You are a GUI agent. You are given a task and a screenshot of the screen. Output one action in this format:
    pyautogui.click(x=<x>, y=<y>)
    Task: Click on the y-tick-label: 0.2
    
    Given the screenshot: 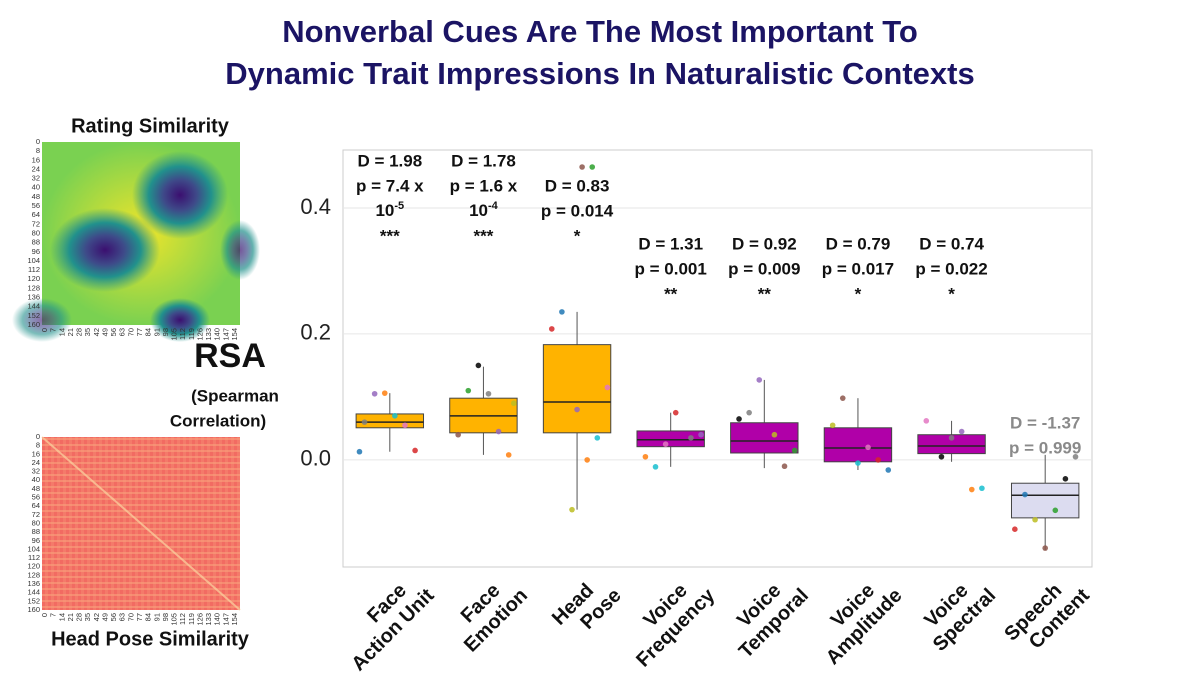 What is the action you would take?
    pyautogui.click(x=315, y=332)
    